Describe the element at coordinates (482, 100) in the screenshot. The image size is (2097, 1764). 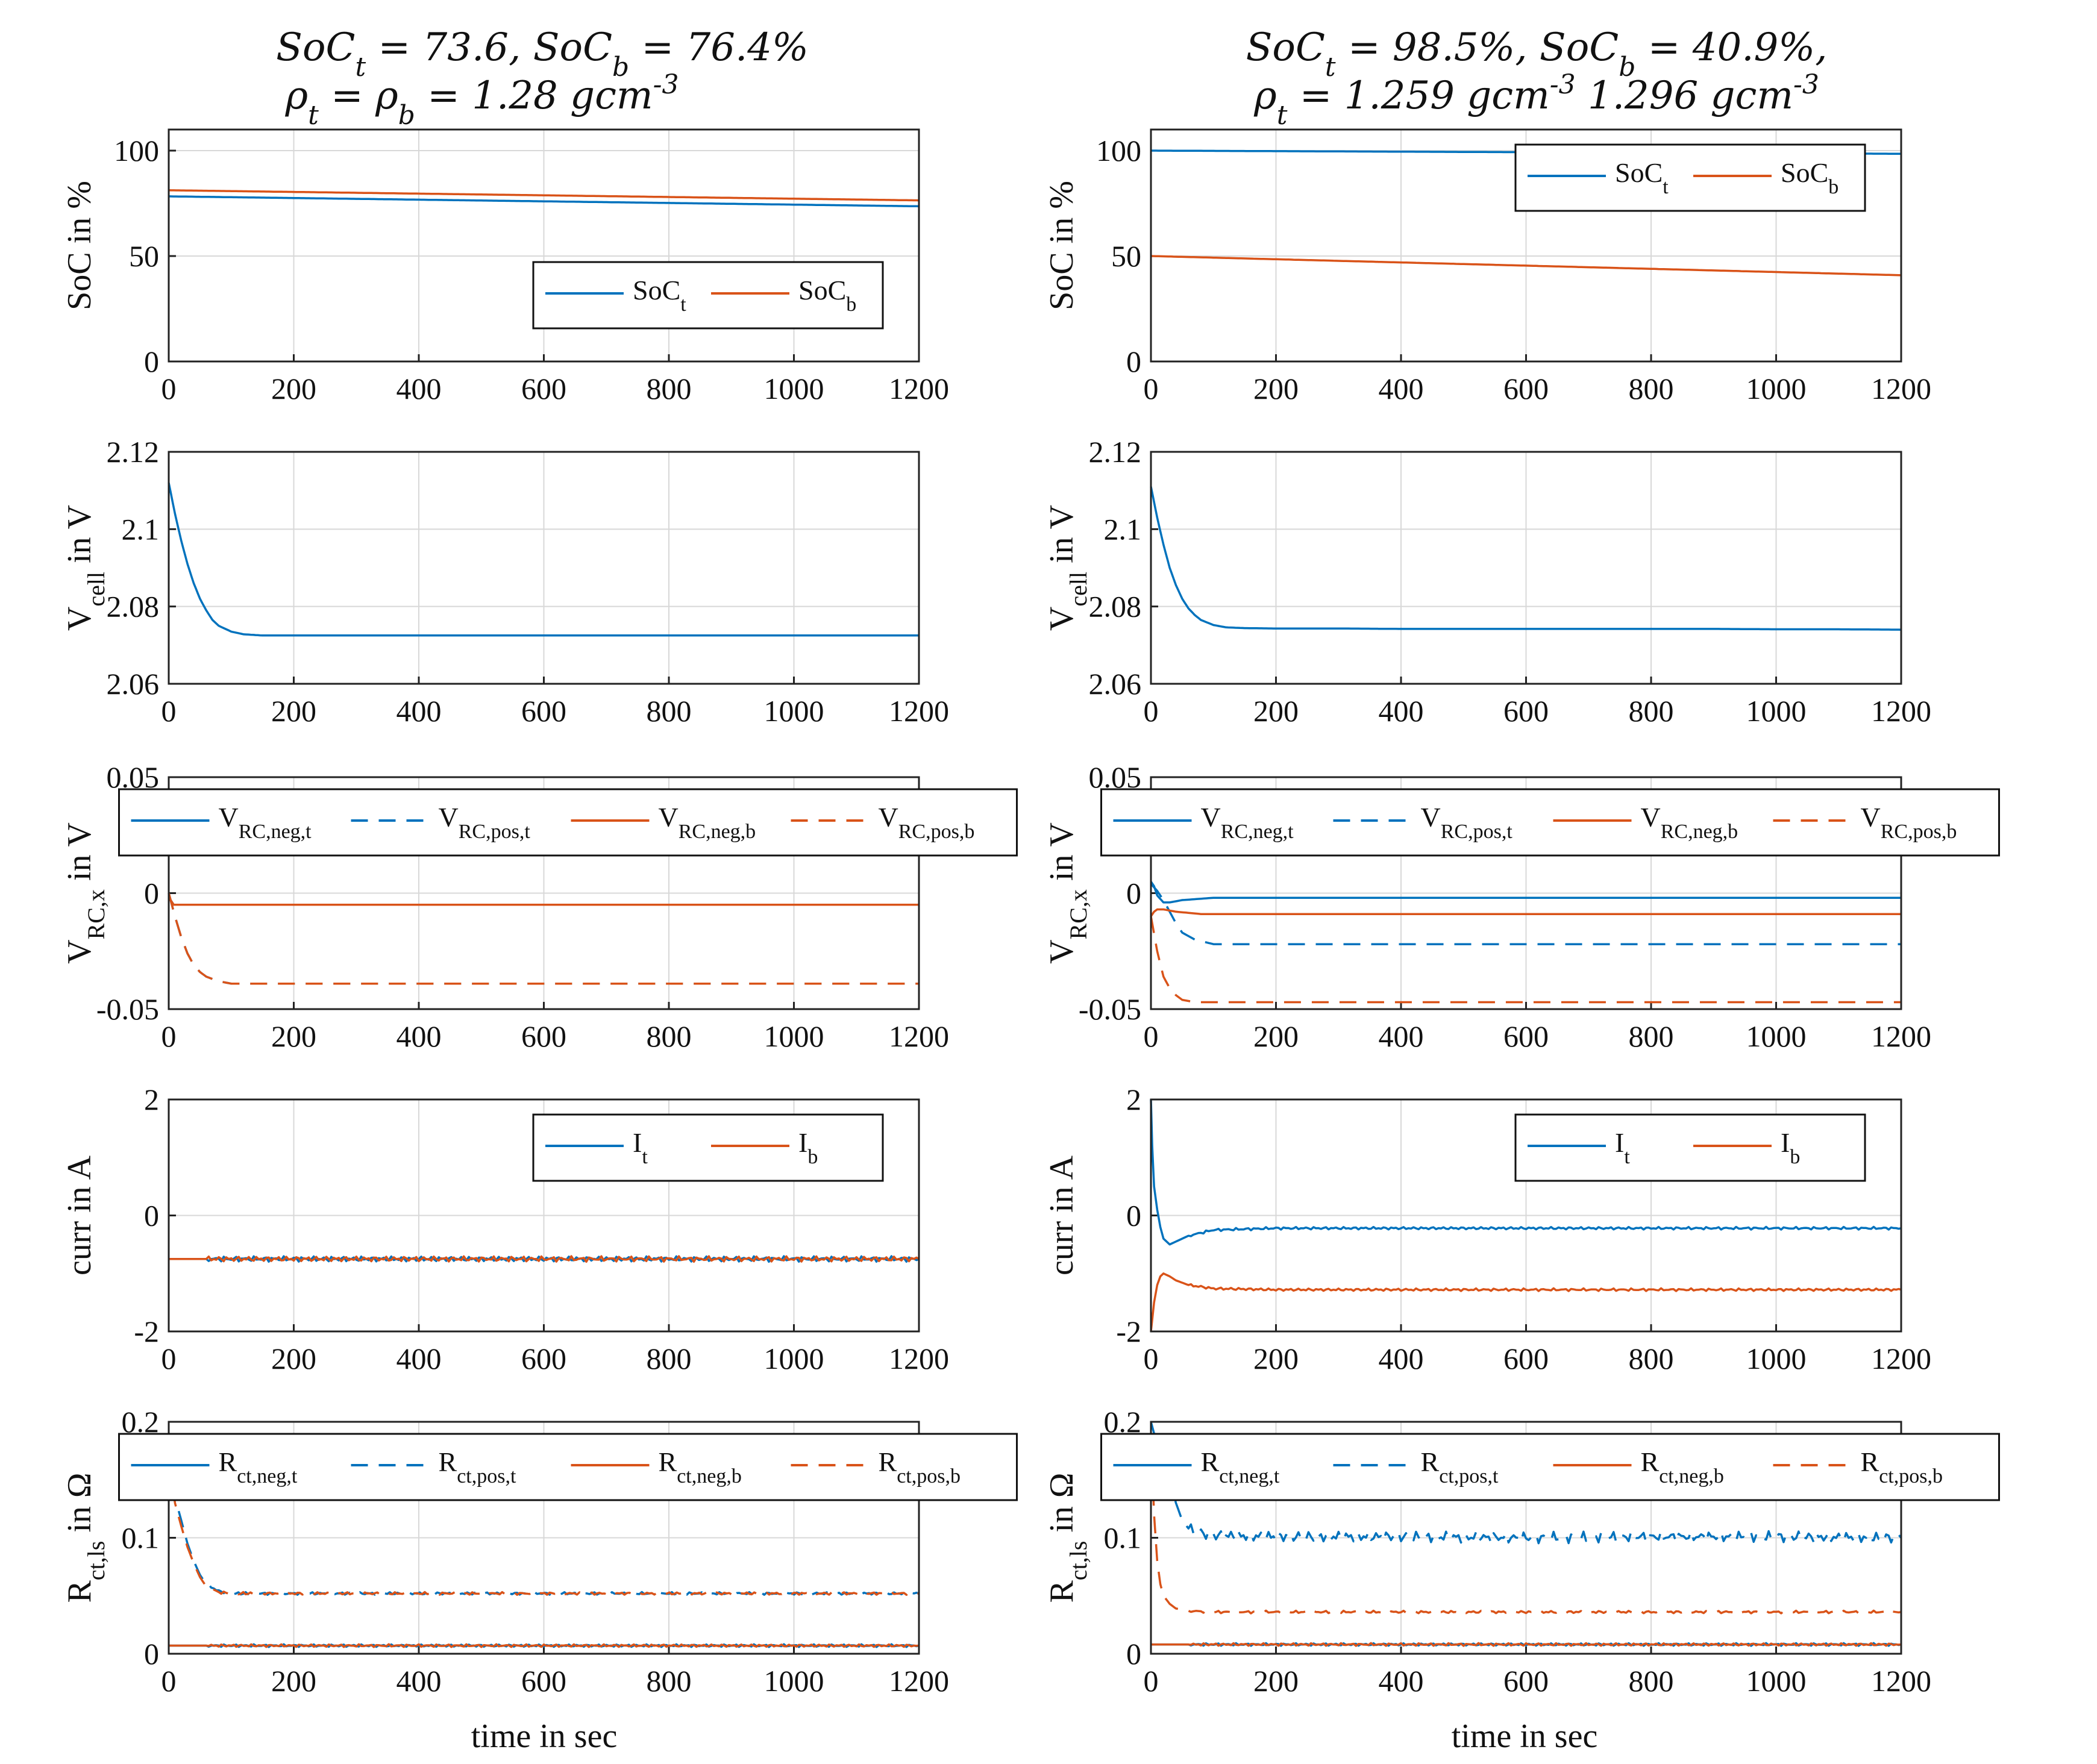
I see `column-title-left-line2: ρt​ = ρb​ = 1.28 gcm-3​` at that location.